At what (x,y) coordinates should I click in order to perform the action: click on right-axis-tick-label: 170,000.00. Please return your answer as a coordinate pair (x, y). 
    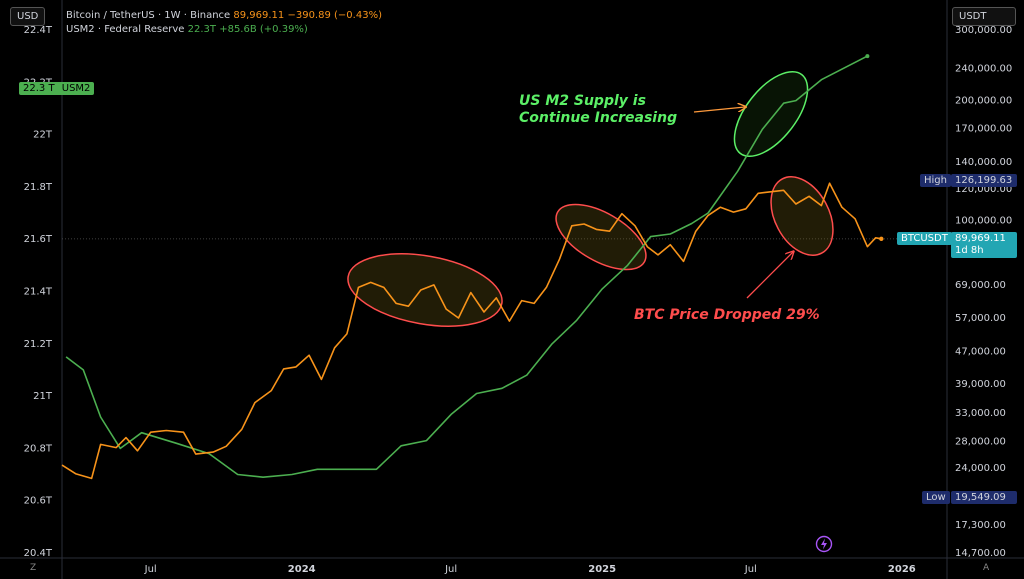
    Looking at the image, I should click on (983, 128).